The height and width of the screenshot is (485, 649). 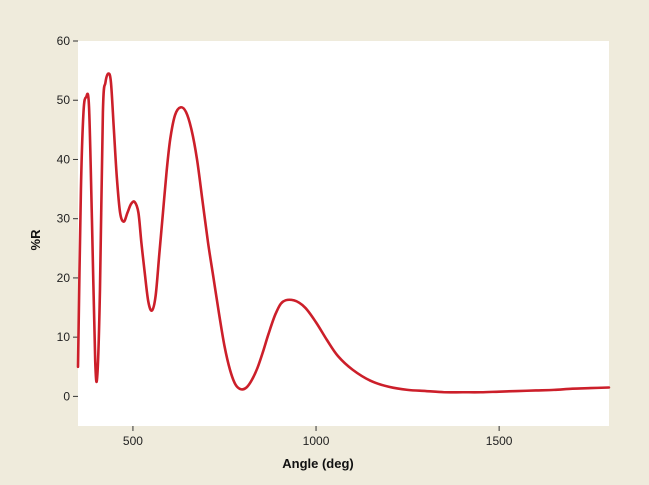 What do you see at coordinates (318, 463) in the screenshot?
I see `x-axis-title: Angle (deg)` at bounding box center [318, 463].